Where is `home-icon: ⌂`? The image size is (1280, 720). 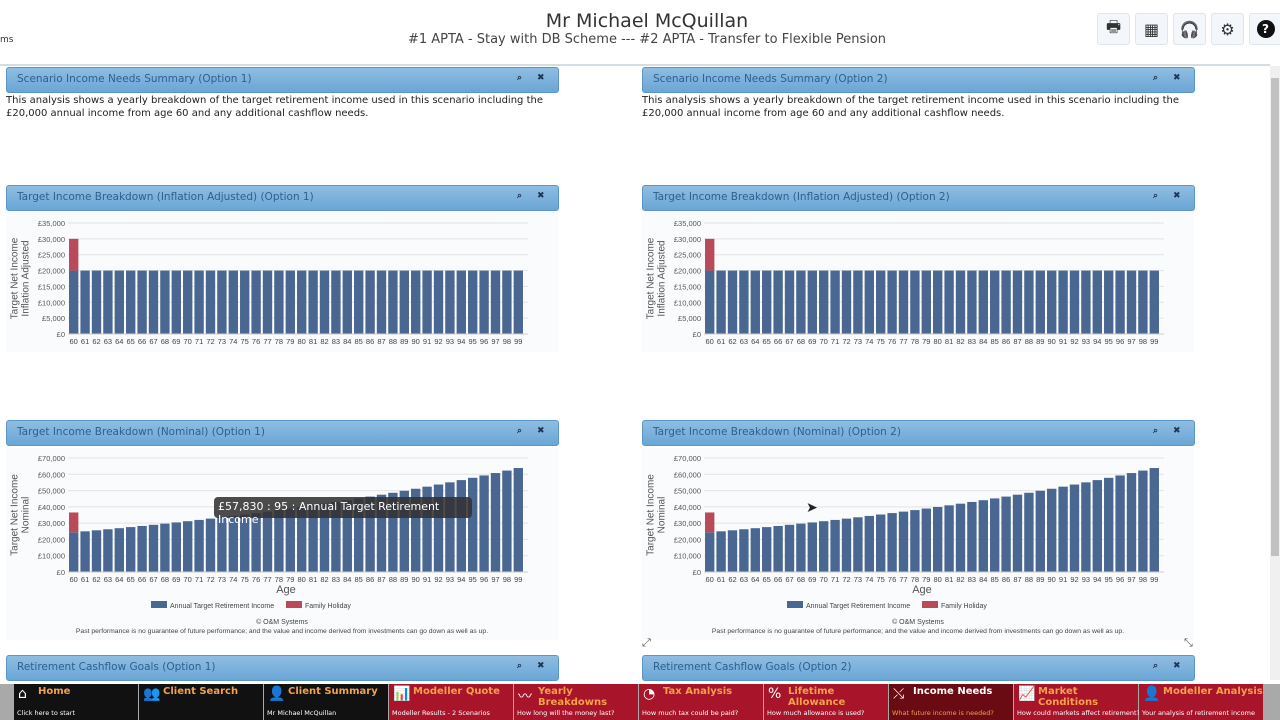 home-icon: ⌂ is located at coordinates (22, 694).